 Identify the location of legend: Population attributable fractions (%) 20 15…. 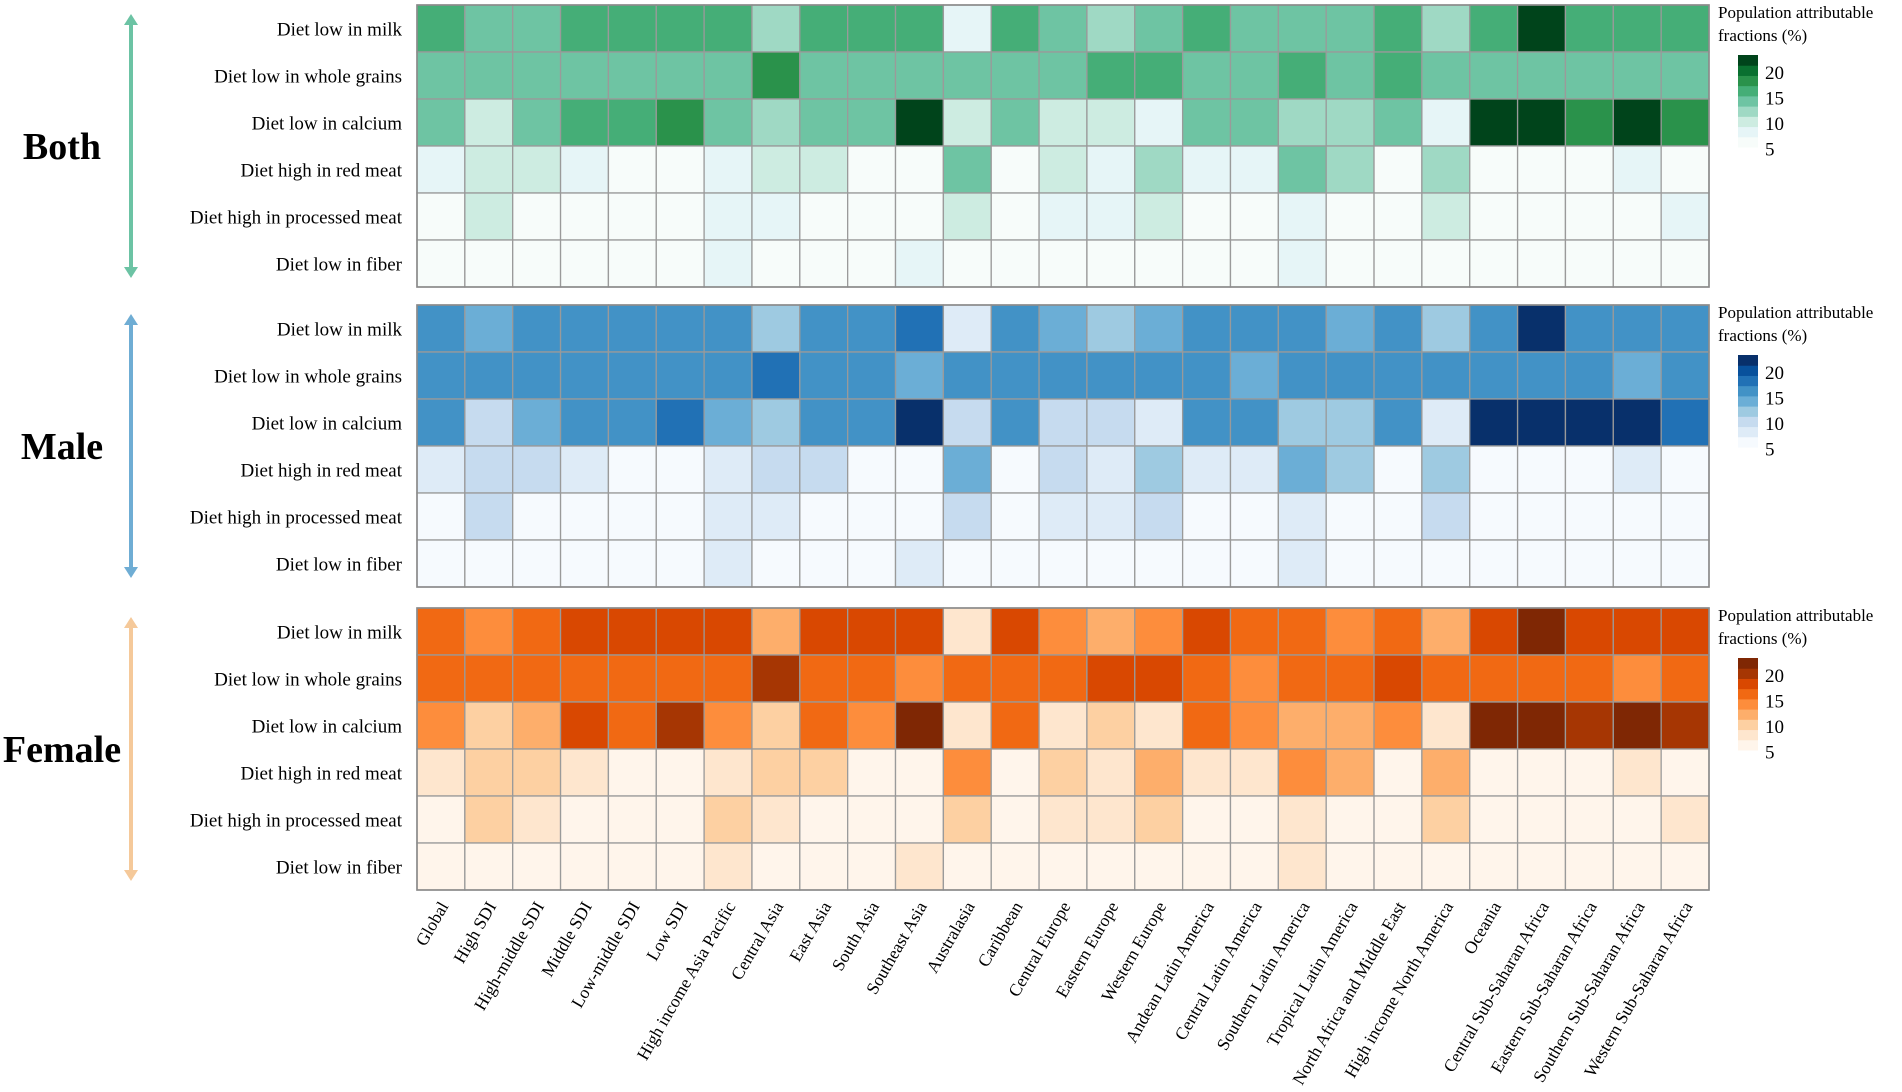
(1795, 82).